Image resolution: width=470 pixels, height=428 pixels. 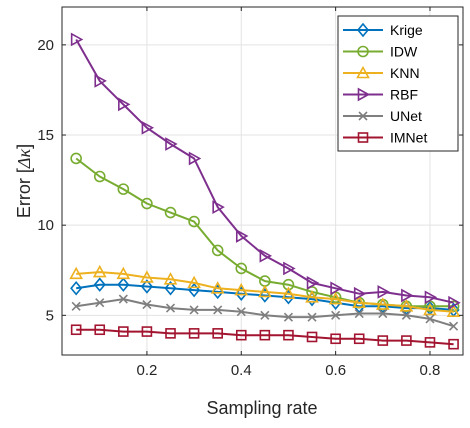 What do you see at coordinates (241, 370) in the screenshot?
I see `x-tick-label: 0.4` at bounding box center [241, 370].